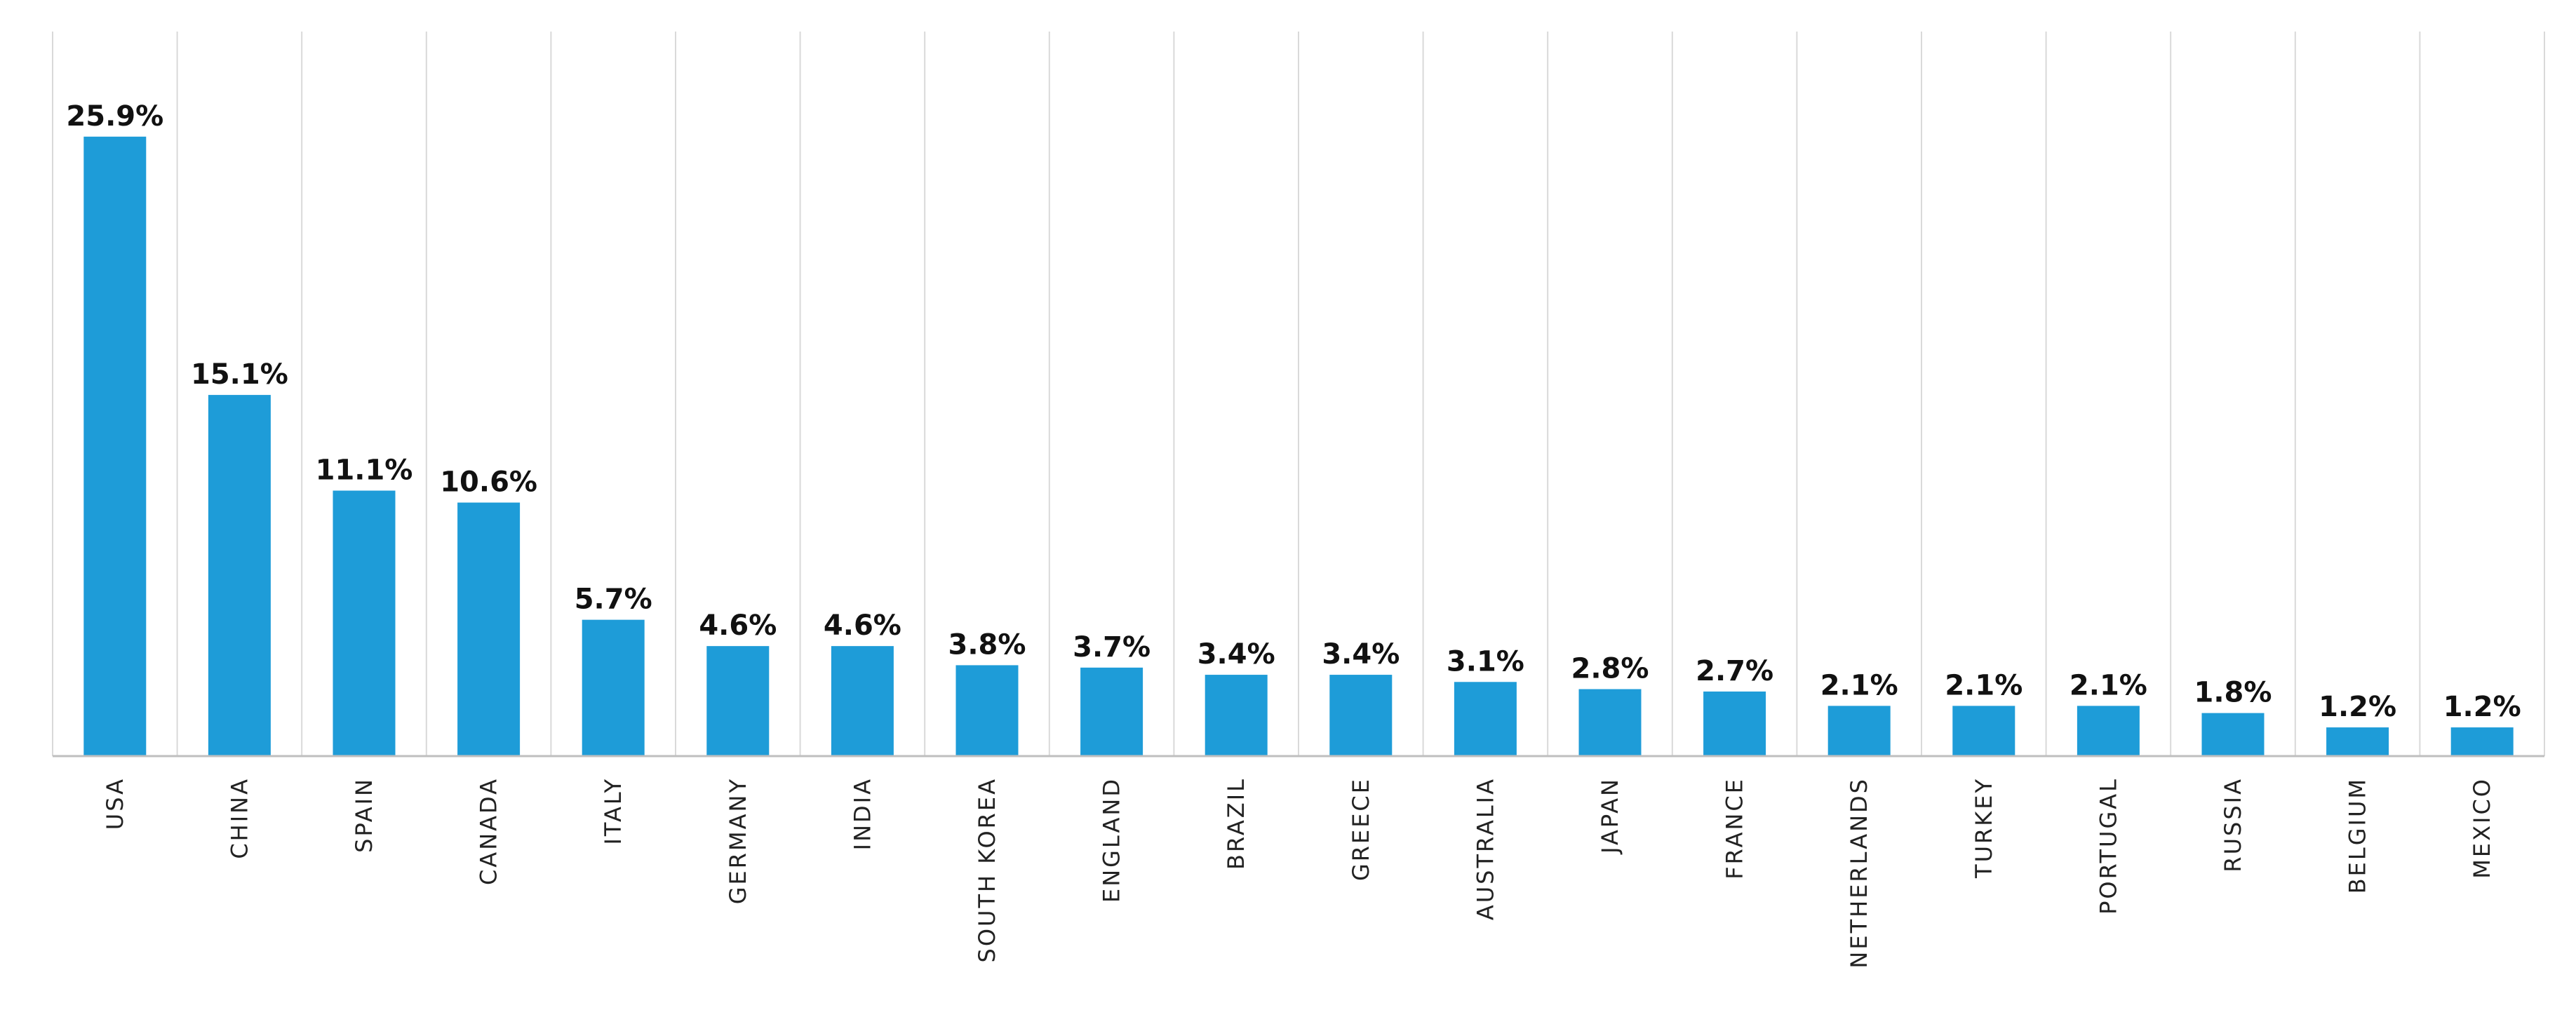  I want to click on category-label: PORTUGAL, so click(2108, 846).